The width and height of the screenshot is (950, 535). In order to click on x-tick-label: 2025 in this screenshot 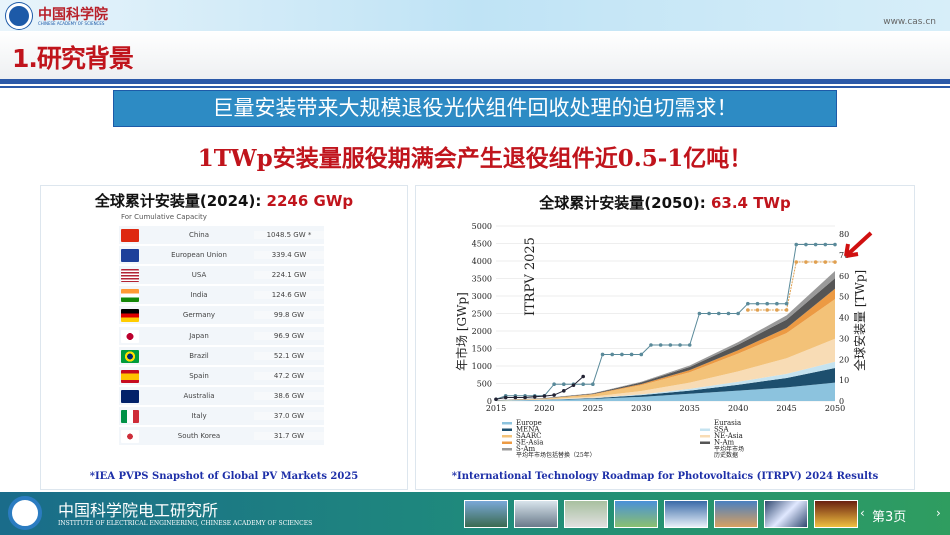, I will do `click(593, 408)`.